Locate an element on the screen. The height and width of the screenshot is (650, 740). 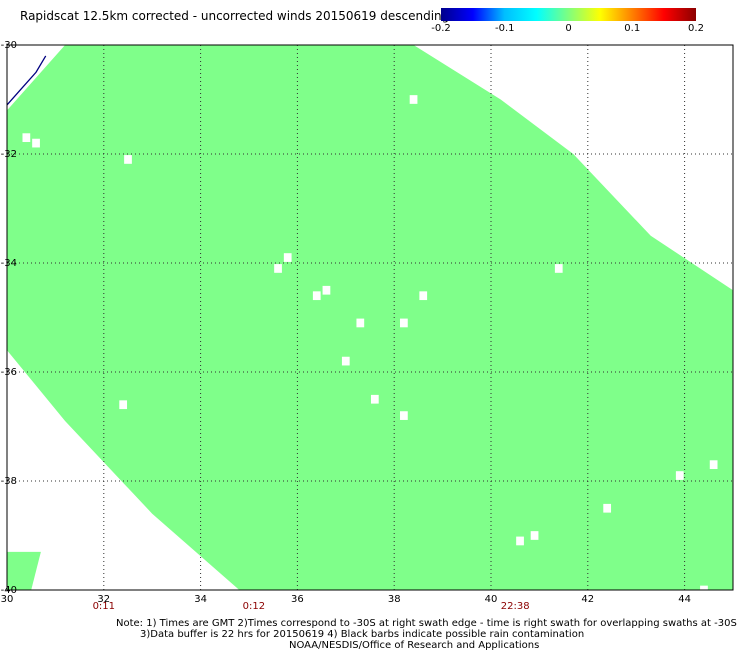
colorbar-ticks: -0.2 -0.1 0 0.1 0.2 is located at coordinates (567, 28).